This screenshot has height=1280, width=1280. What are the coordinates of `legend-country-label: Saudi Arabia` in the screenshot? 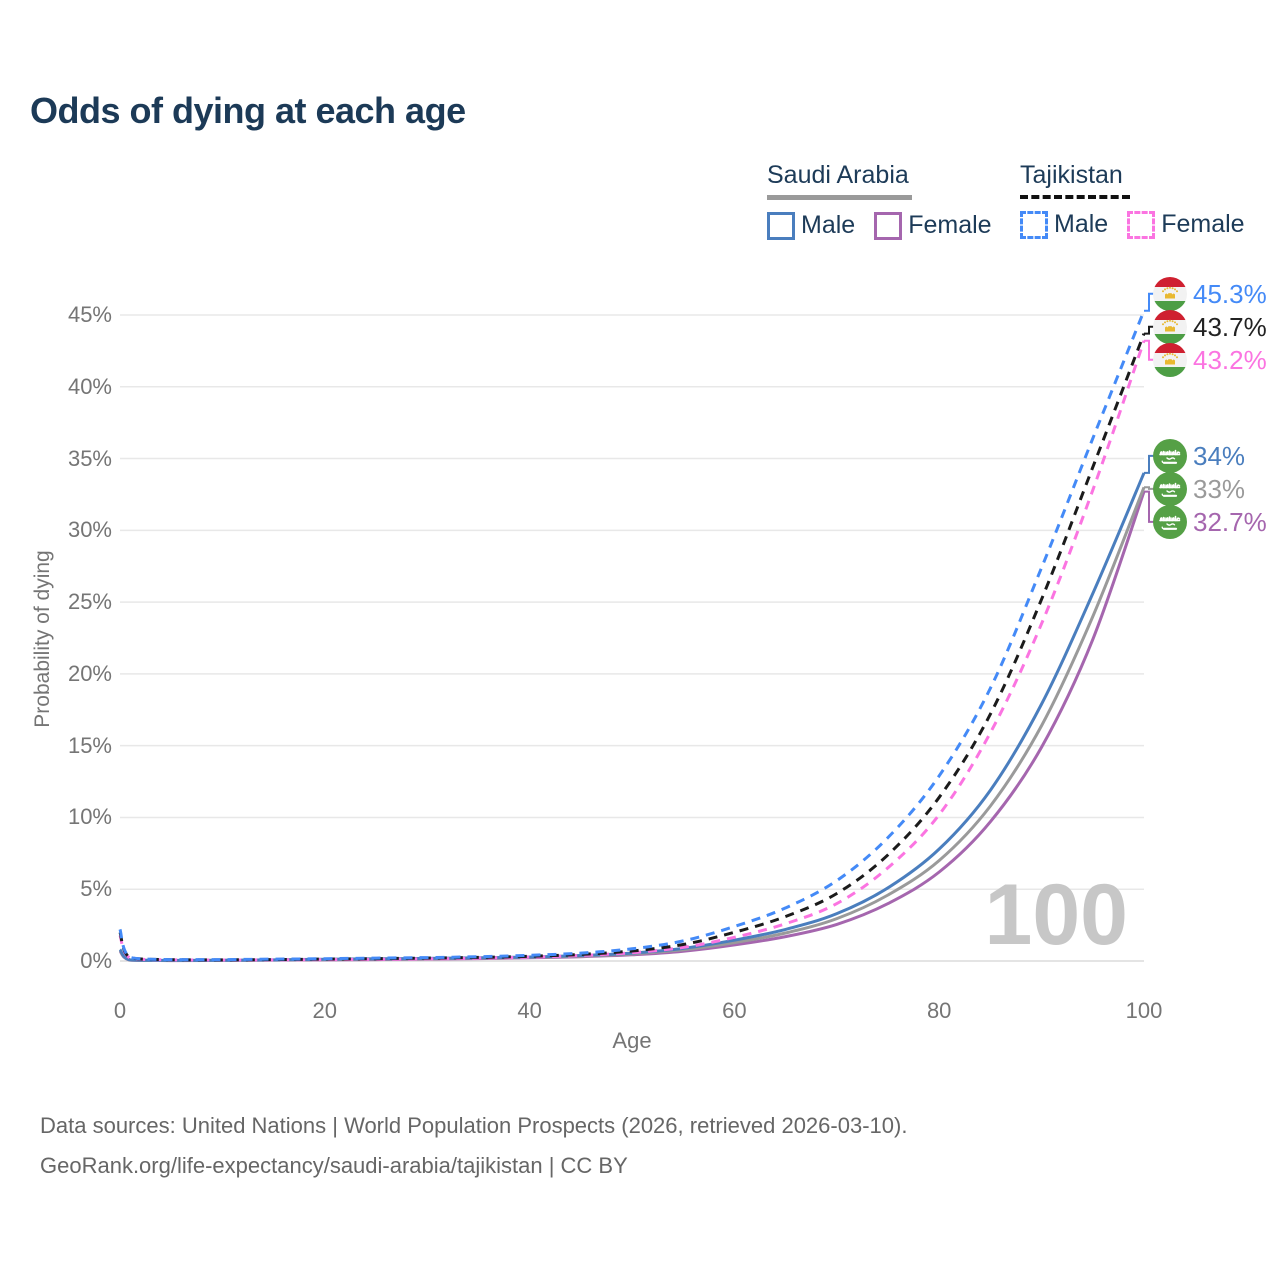 It's located at (838, 175).